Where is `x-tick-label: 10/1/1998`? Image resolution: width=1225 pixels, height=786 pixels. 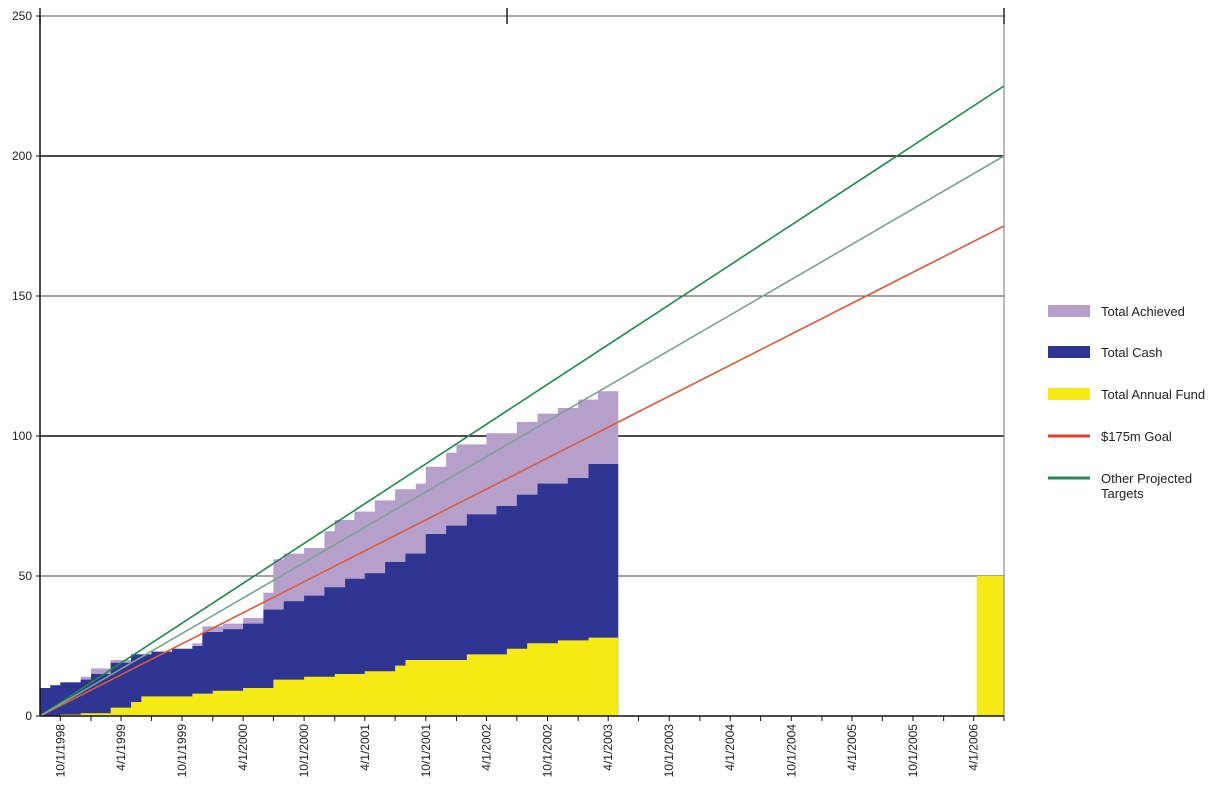
x-tick-label: 10/1/1998 is located at coordinates (60, 751).